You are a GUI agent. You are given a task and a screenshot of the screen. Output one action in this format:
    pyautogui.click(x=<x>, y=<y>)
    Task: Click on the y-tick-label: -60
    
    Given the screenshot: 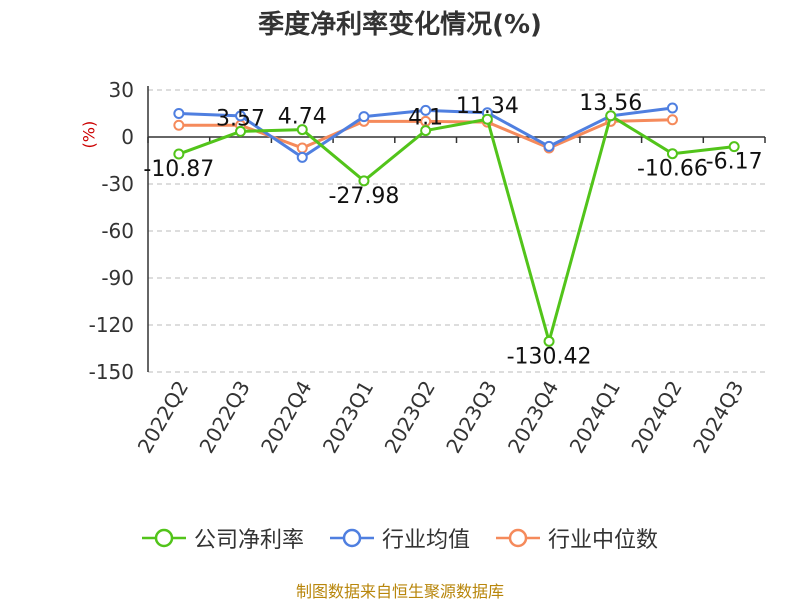 What is the action you would take?
    pyautogui.click(x=117, y=231)
    